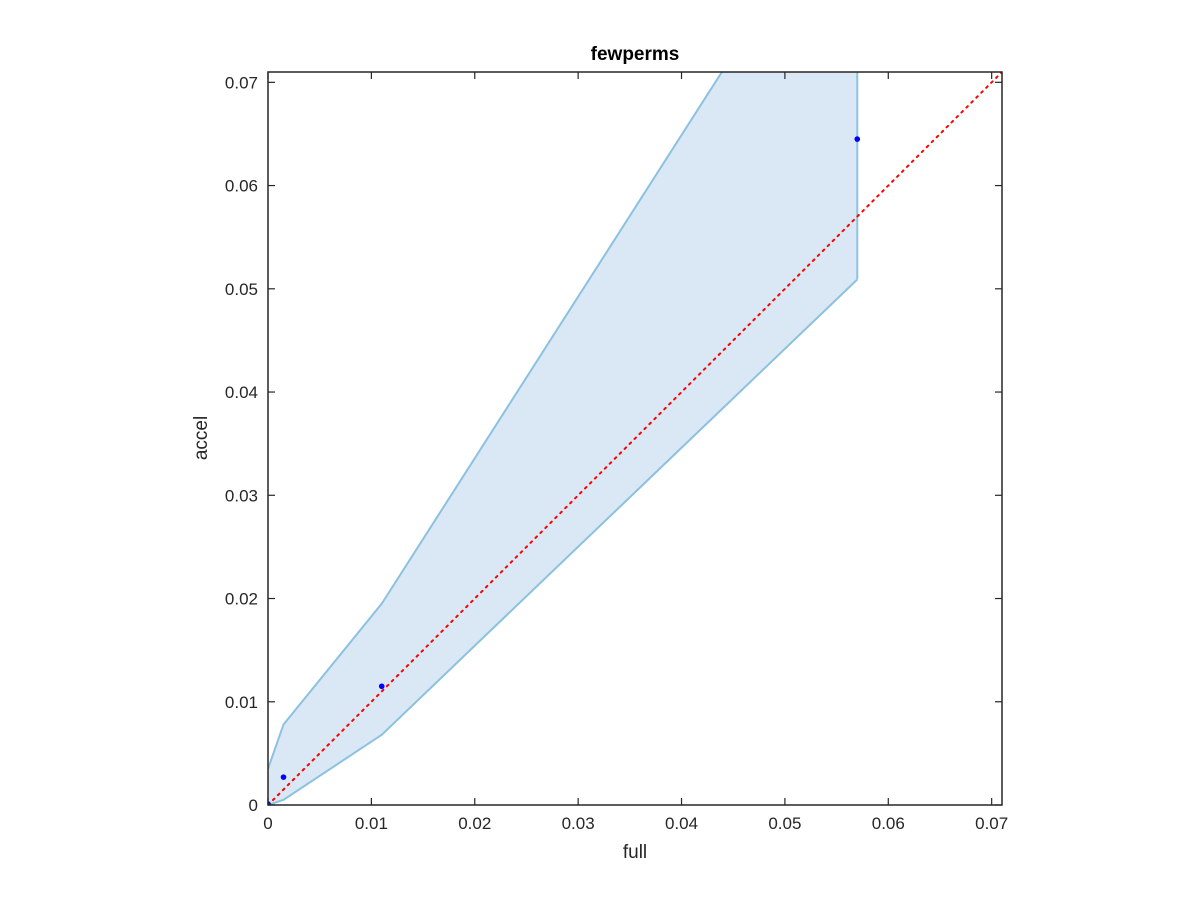 This screenshot has height=900, width=1200. Describe the element at coordinates (578, 823) in the screenshot. I see `x-tick-label: 0.03` at that location.